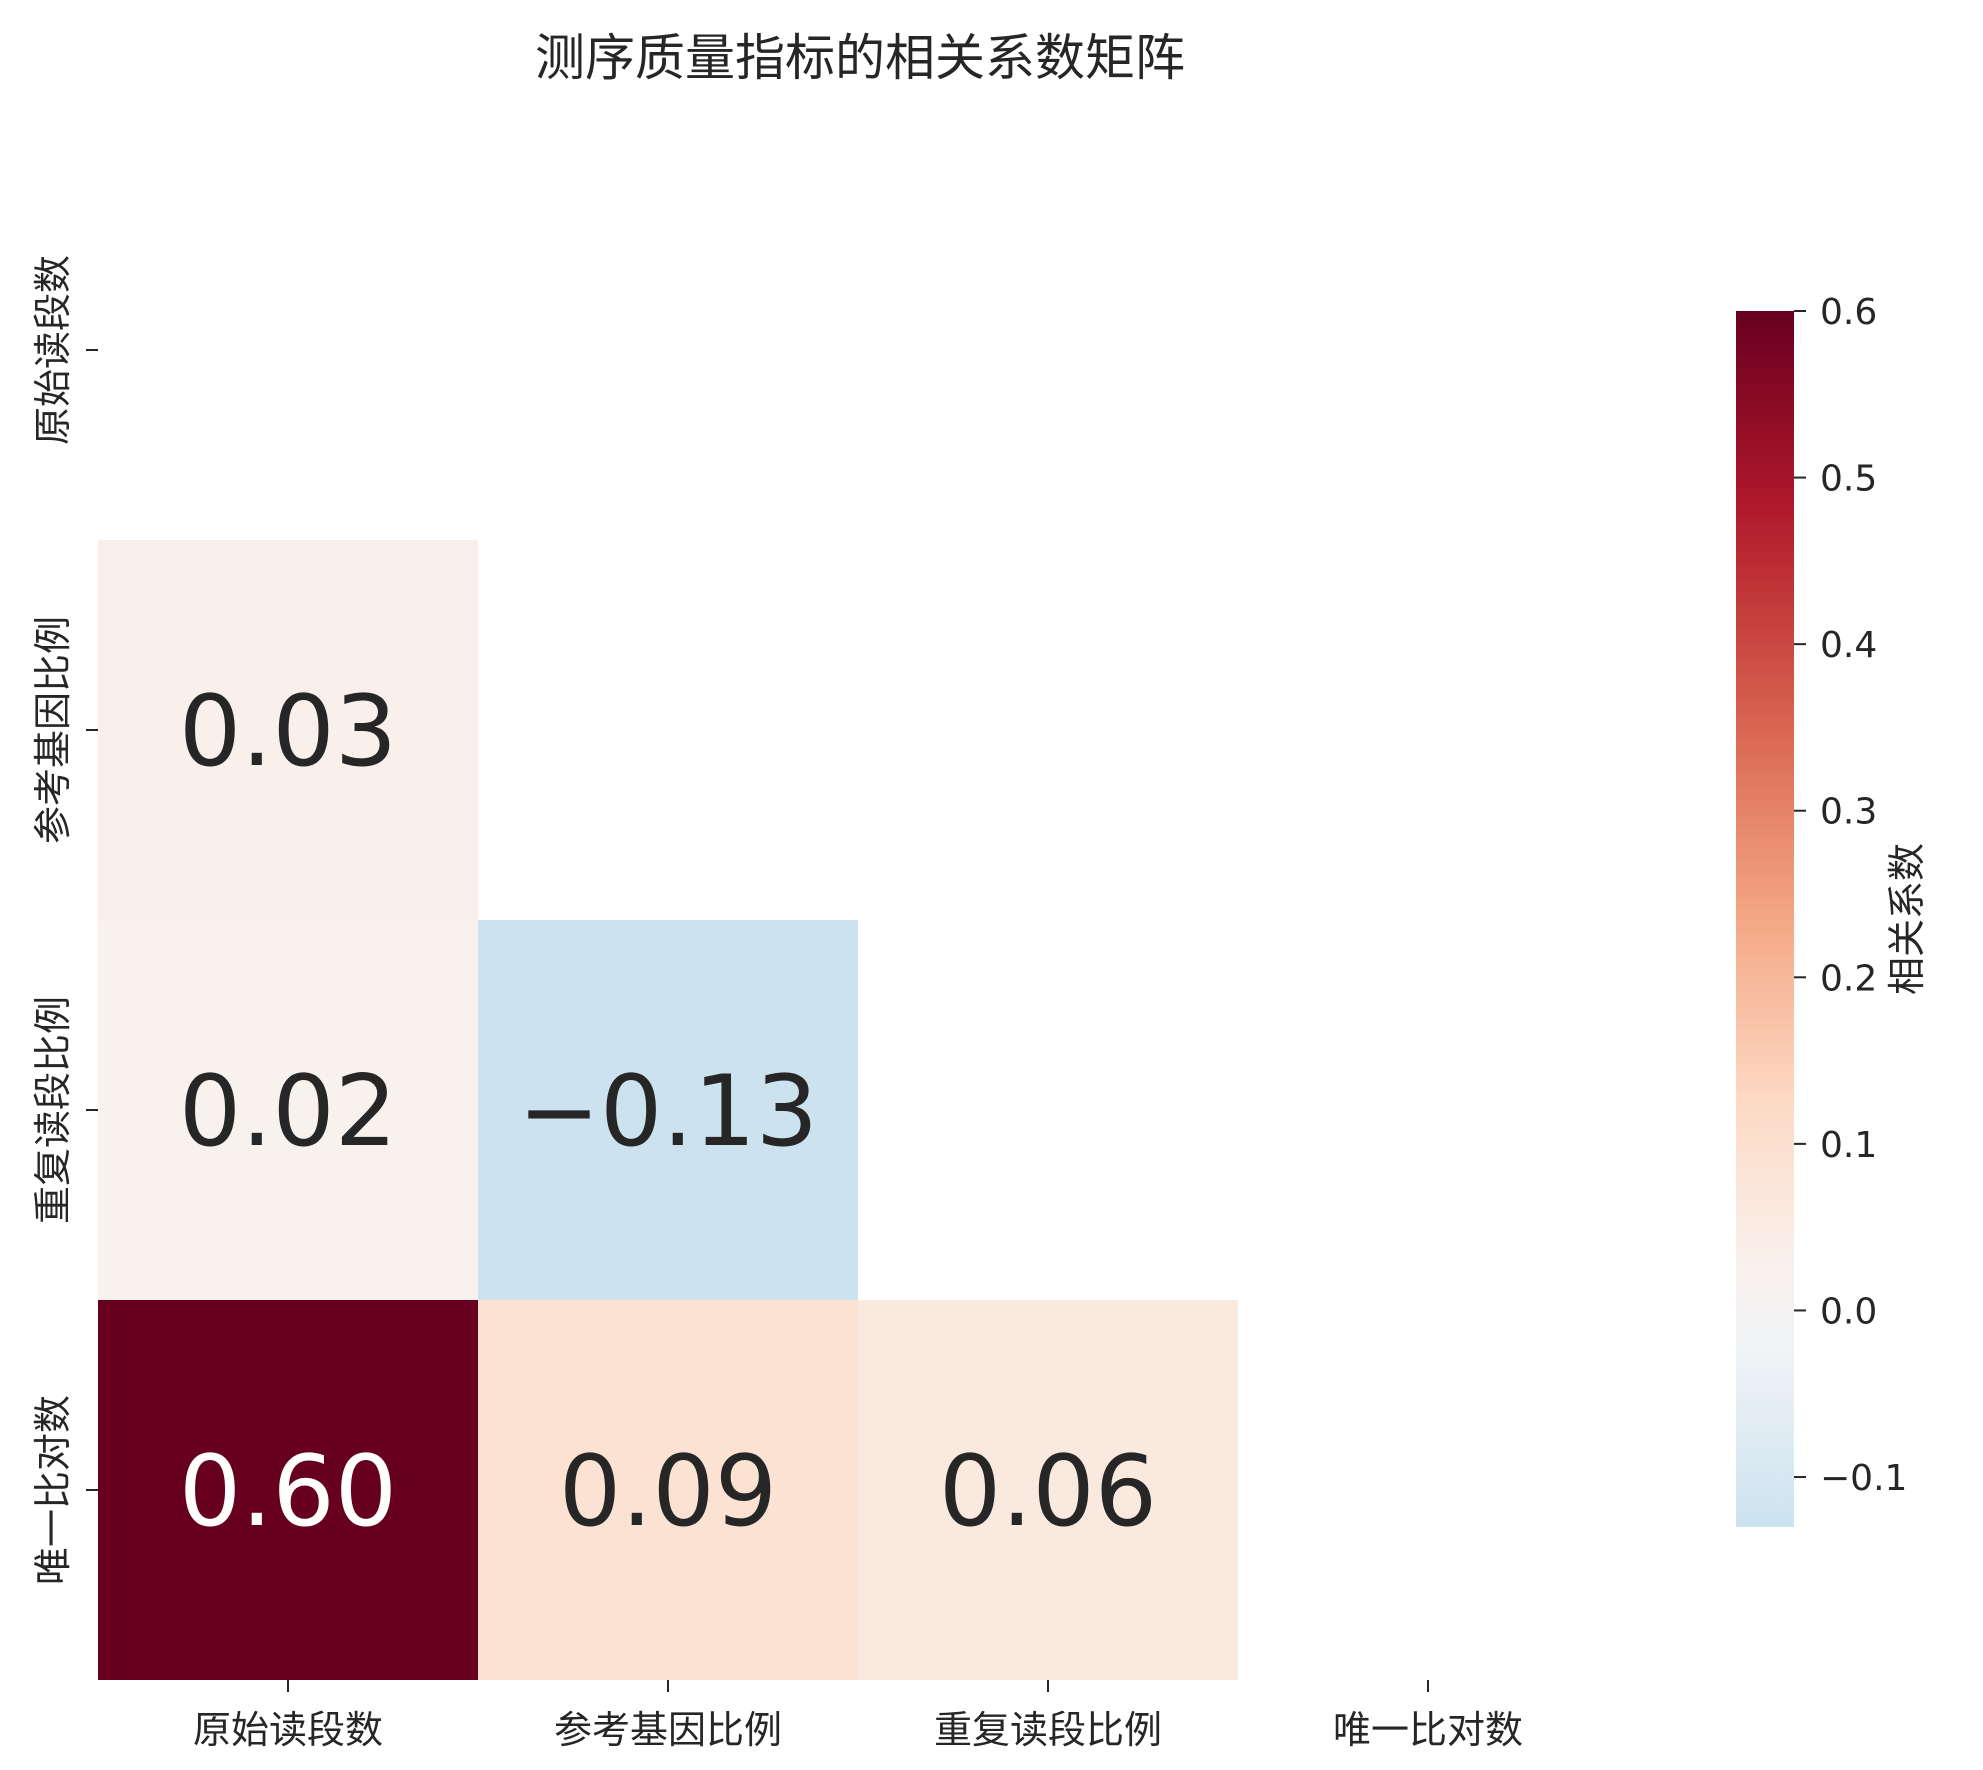 The height and width of the screenshot is (1770, 1983). What do you see at coordinates (53, 1490) in the screenshot?
I see `y-tick-label: 唯一比对数` at bounding box center [53, 1490].